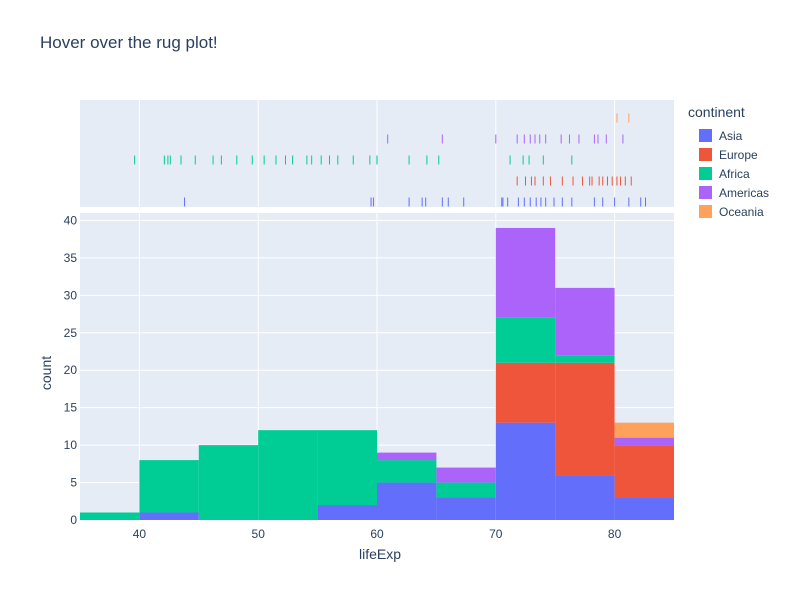 The height and width of the screenshot is (600, 800). Describe the element at coordinates (140, 534) in the screenshot. I see `x-tick-label: 40` at that location.